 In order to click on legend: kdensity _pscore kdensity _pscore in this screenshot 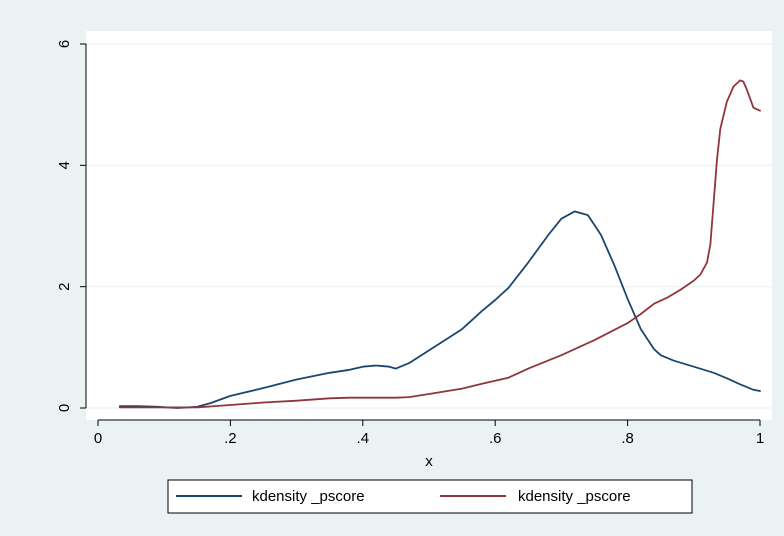, I will do `click(430, 496)`.